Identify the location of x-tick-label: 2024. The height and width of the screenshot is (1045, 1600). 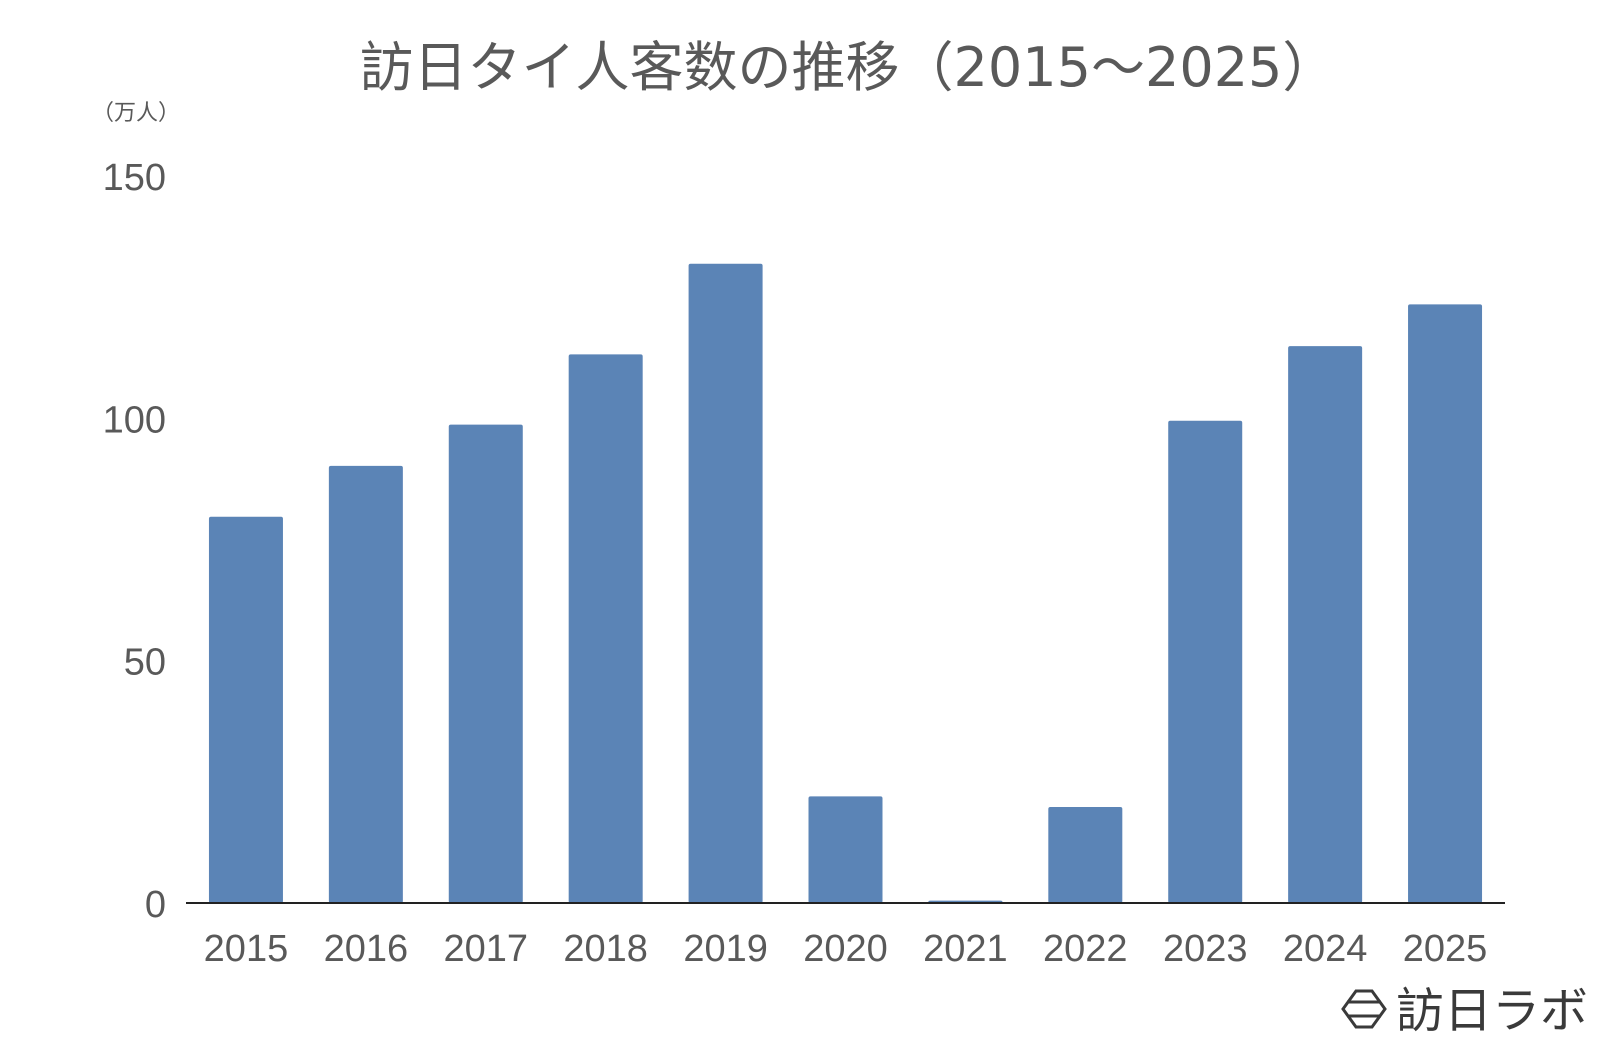
(1325, 949).